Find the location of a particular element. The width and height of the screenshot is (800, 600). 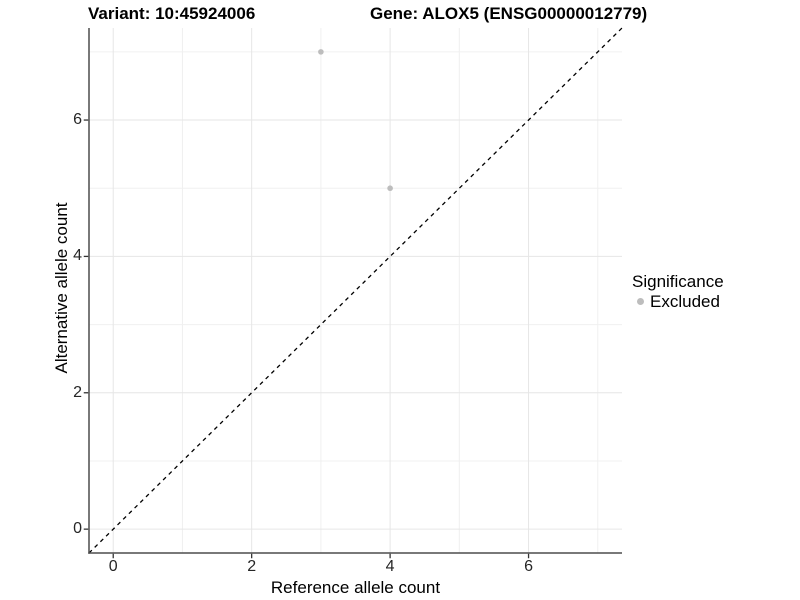

y-tick-label: 6 is located at coordinates (77, 120).